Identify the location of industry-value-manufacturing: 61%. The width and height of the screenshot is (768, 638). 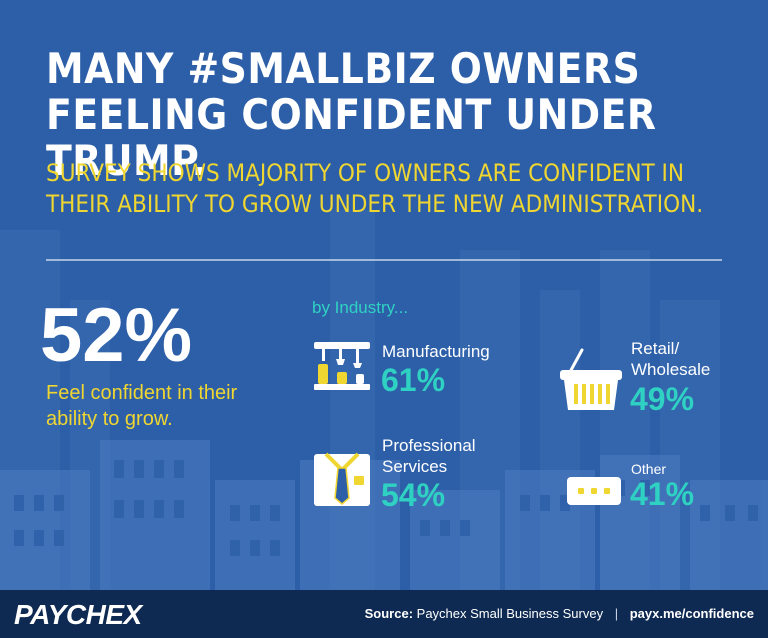
(413, 380).